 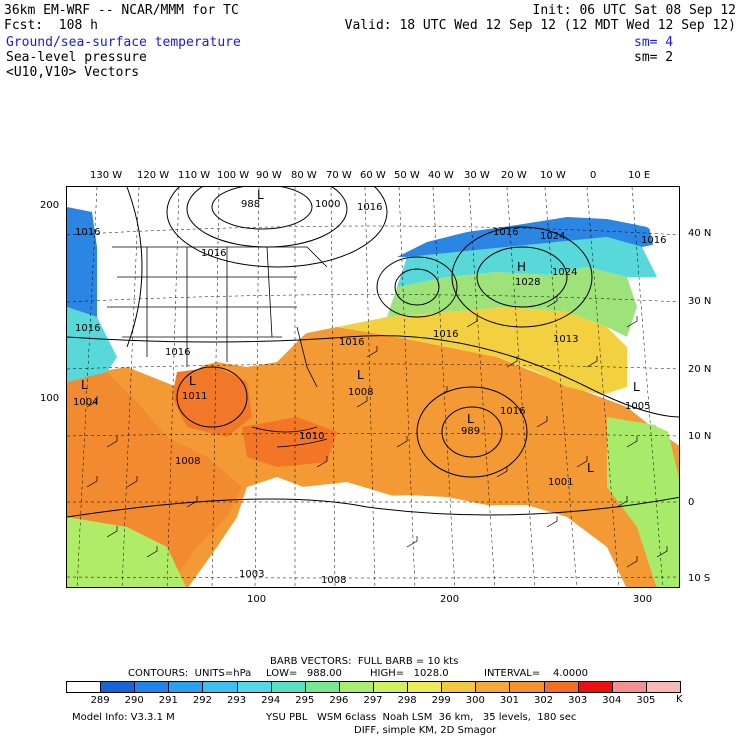 What do you see at coordinates (639, 175) in the screenshot?
I see `lon-label: 10 E` at bounding box center [639, 175].